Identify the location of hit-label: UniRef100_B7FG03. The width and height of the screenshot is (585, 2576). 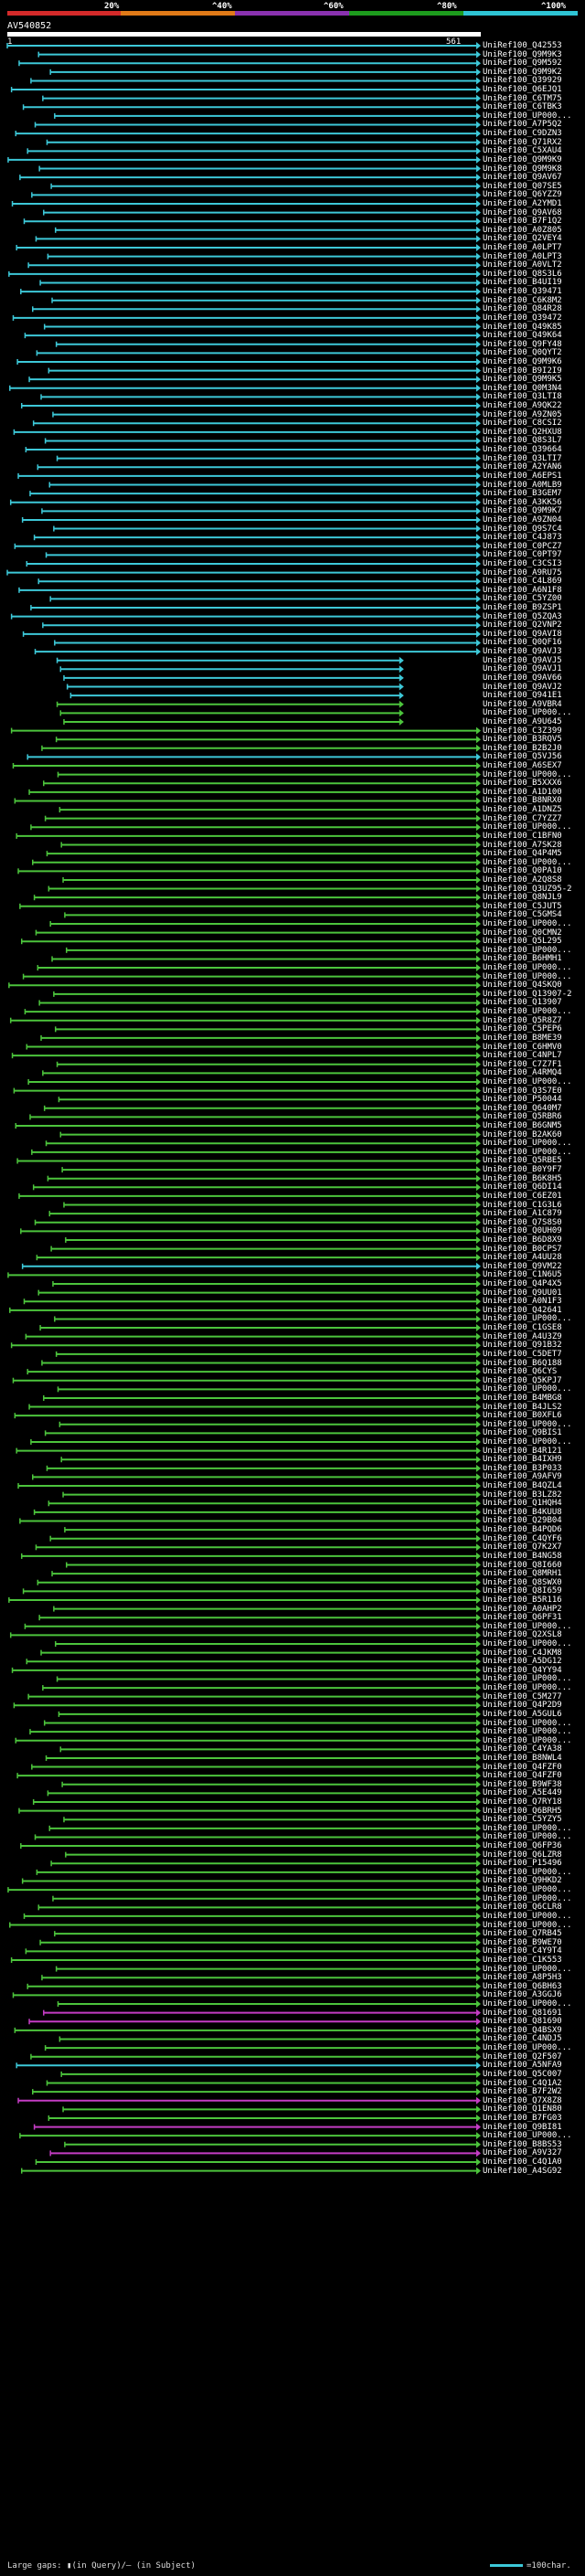
(522, 2118).